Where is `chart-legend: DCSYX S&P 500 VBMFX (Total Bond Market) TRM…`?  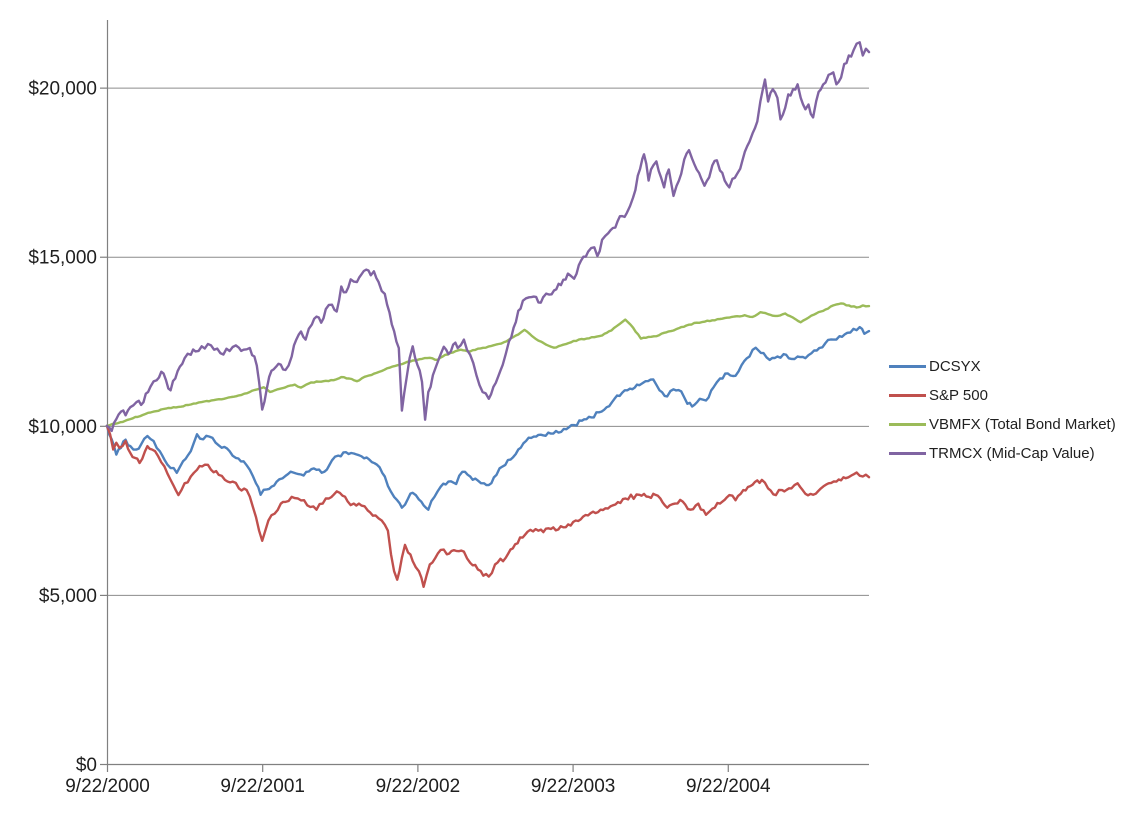
chart-legend: DCSYX S&P 500 VBMFX (Total Bond Market) TRM… is located at coordinates (1002, 410).